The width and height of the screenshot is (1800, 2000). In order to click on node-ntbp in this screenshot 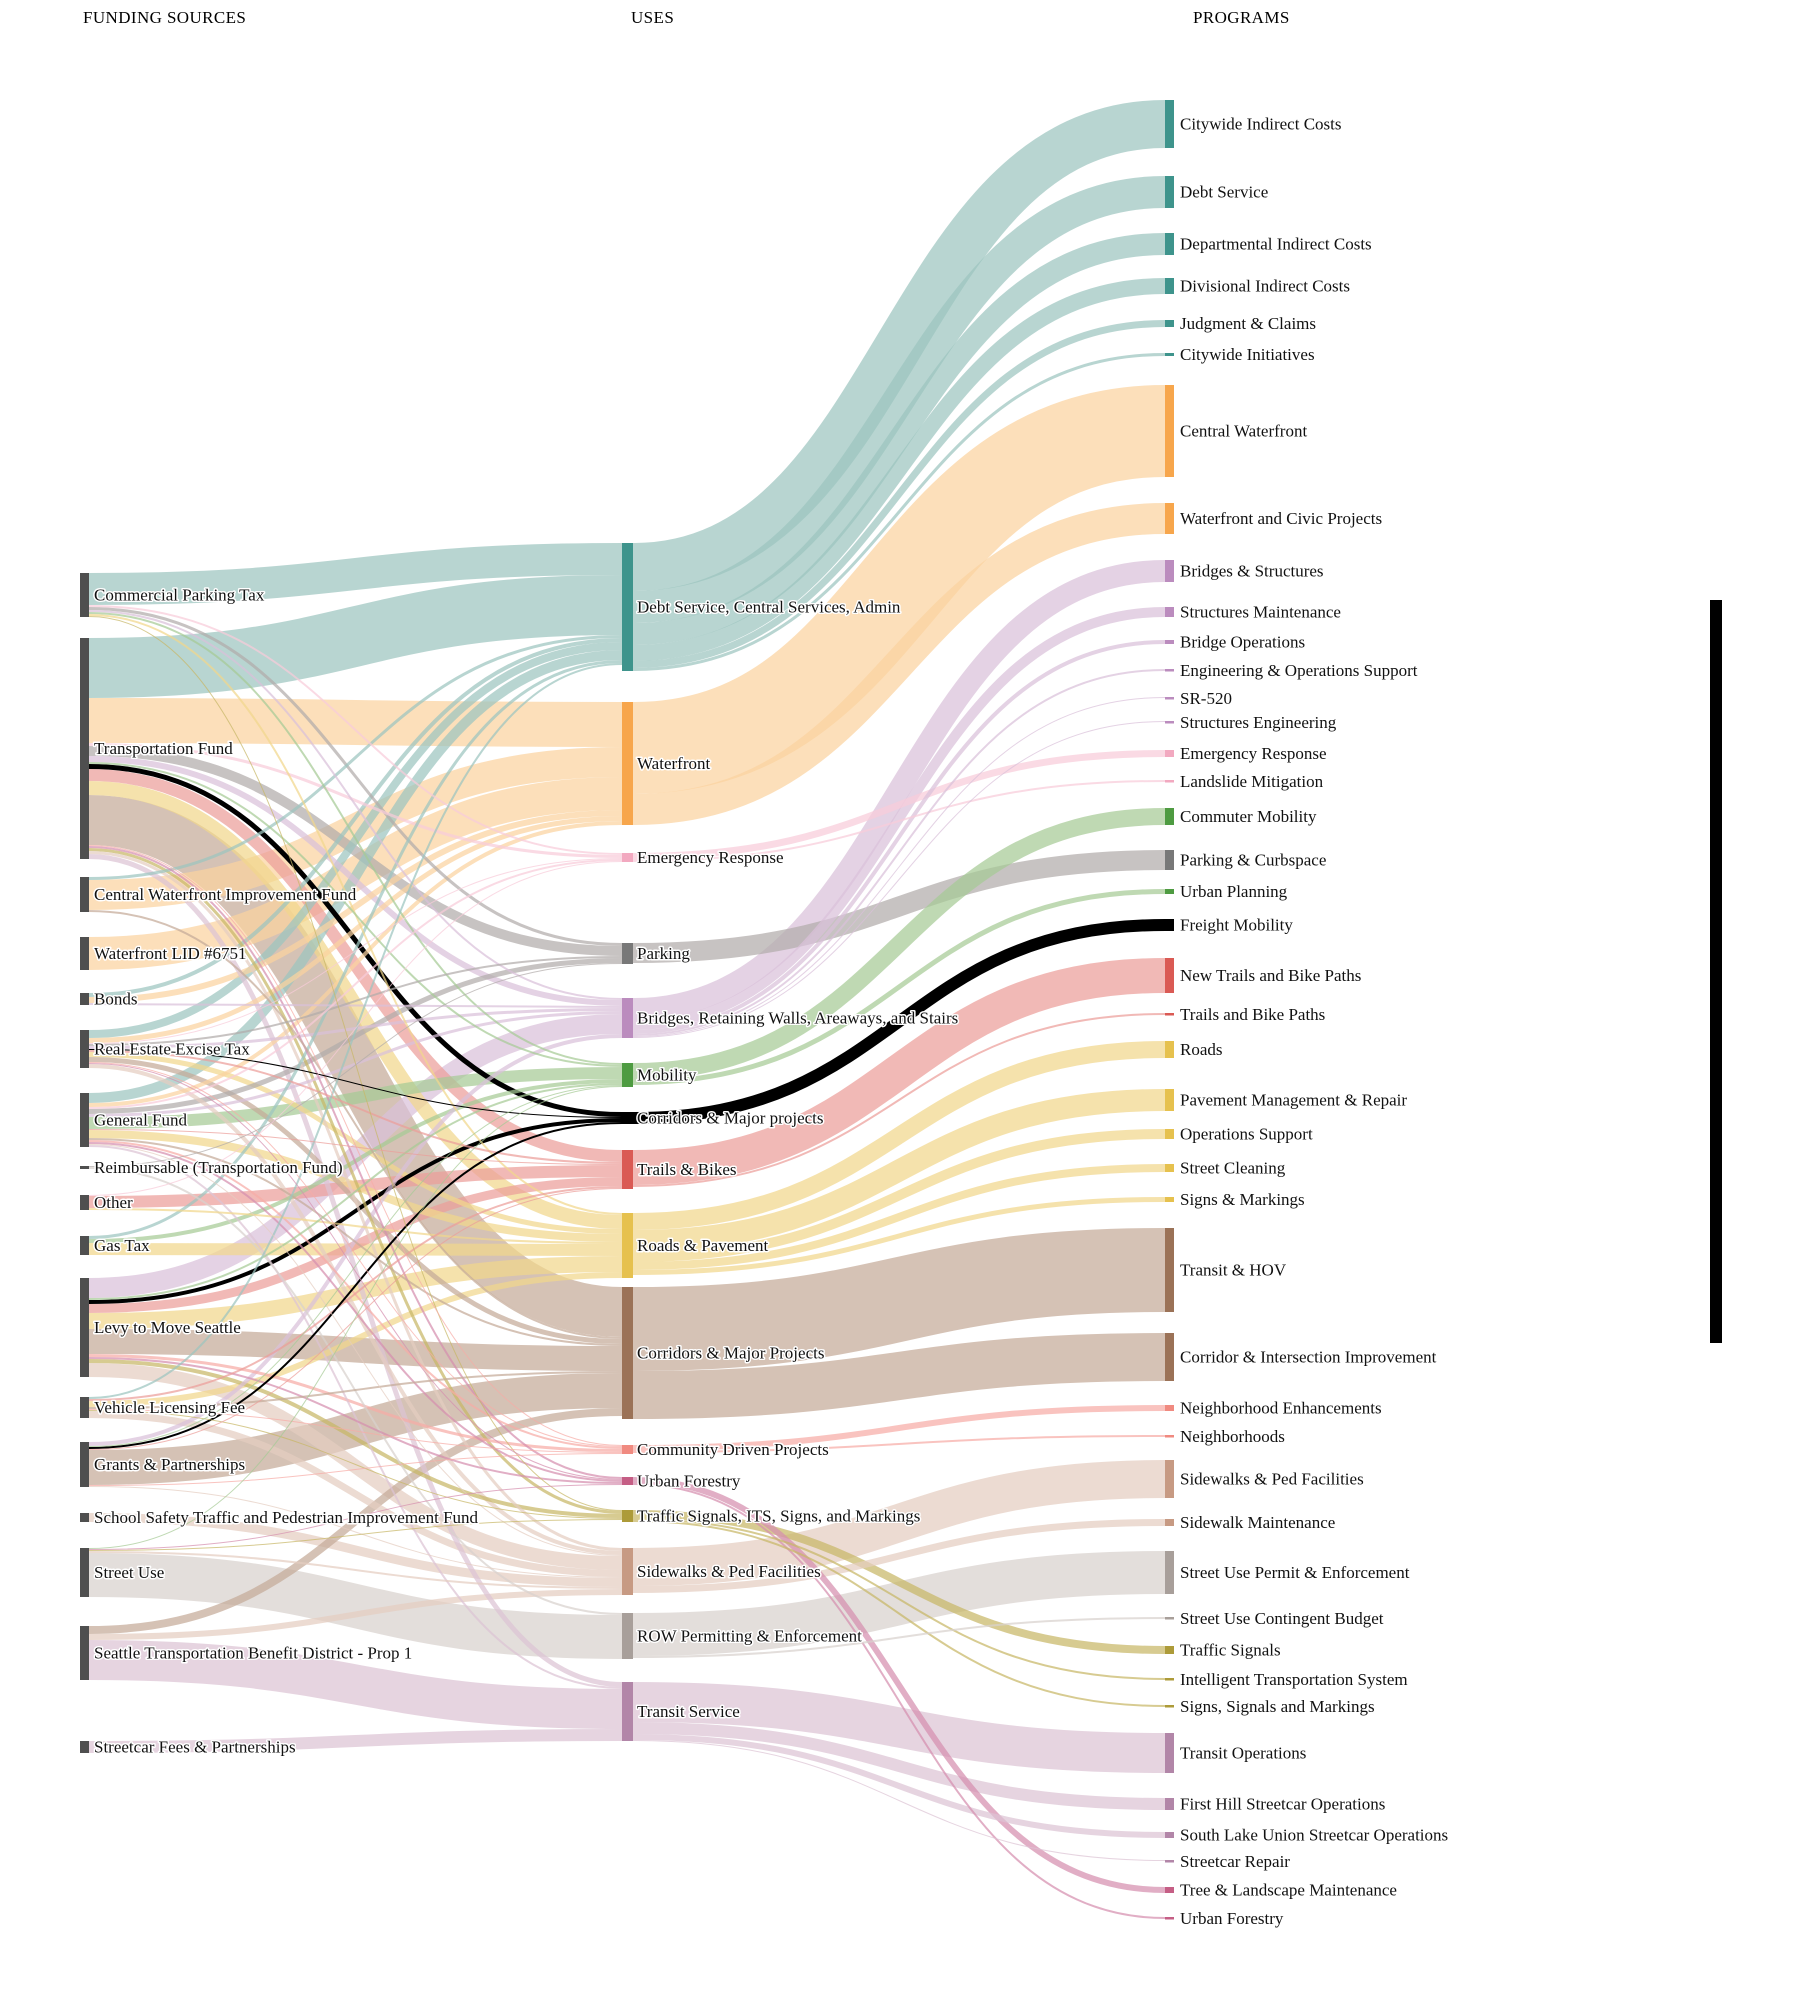, I will do `click(1169, 975)`.